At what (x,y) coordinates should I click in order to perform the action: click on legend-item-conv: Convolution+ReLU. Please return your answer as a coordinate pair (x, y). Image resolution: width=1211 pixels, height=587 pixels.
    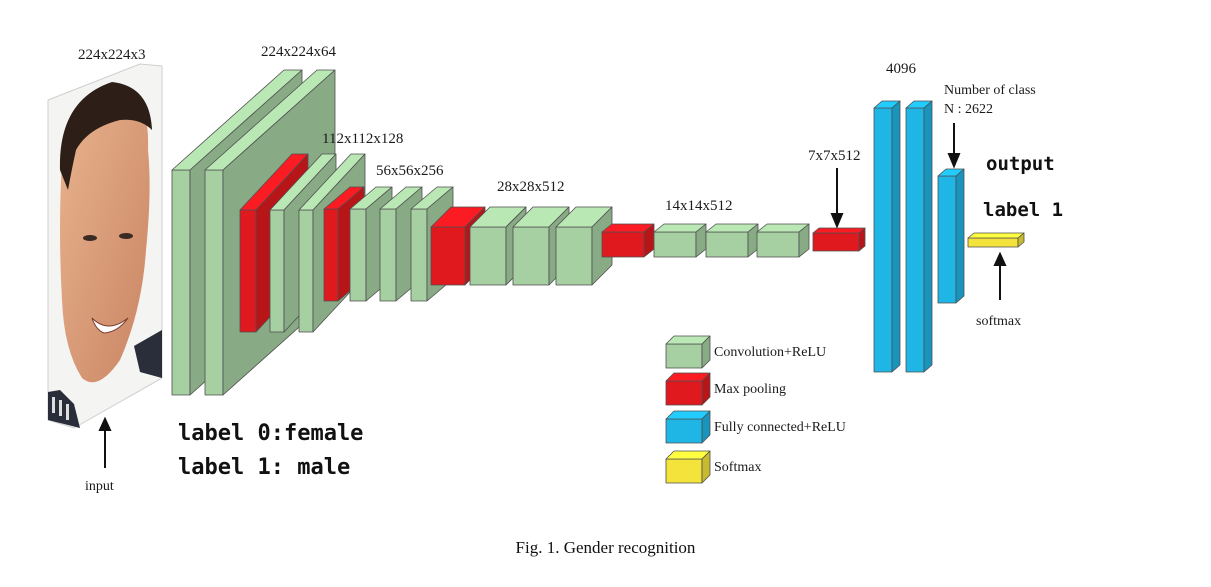
    Looking at the image, I should click on (745, 352).